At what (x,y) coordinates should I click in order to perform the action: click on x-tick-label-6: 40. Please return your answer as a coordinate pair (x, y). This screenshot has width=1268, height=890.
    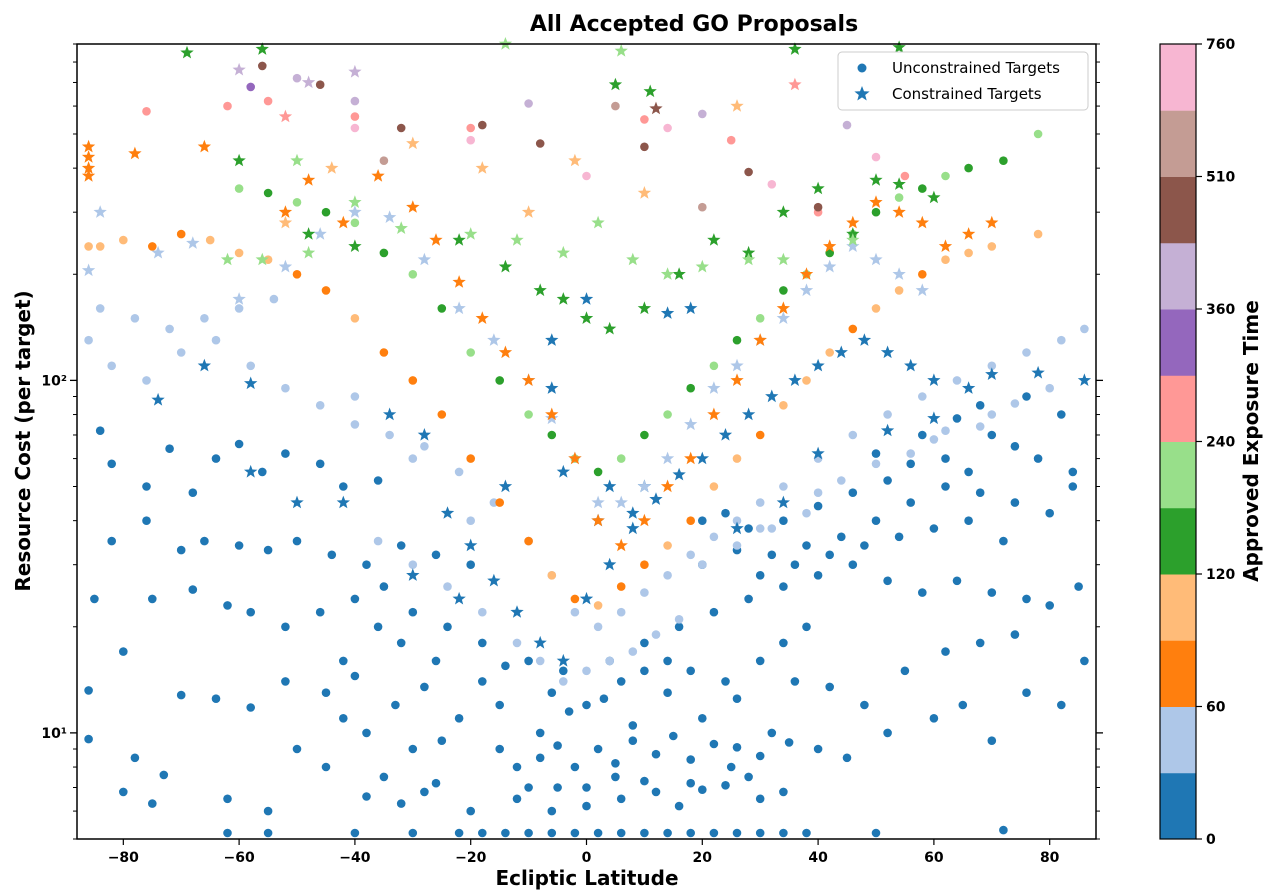
    Looking at the image, I should click on (818, 858).